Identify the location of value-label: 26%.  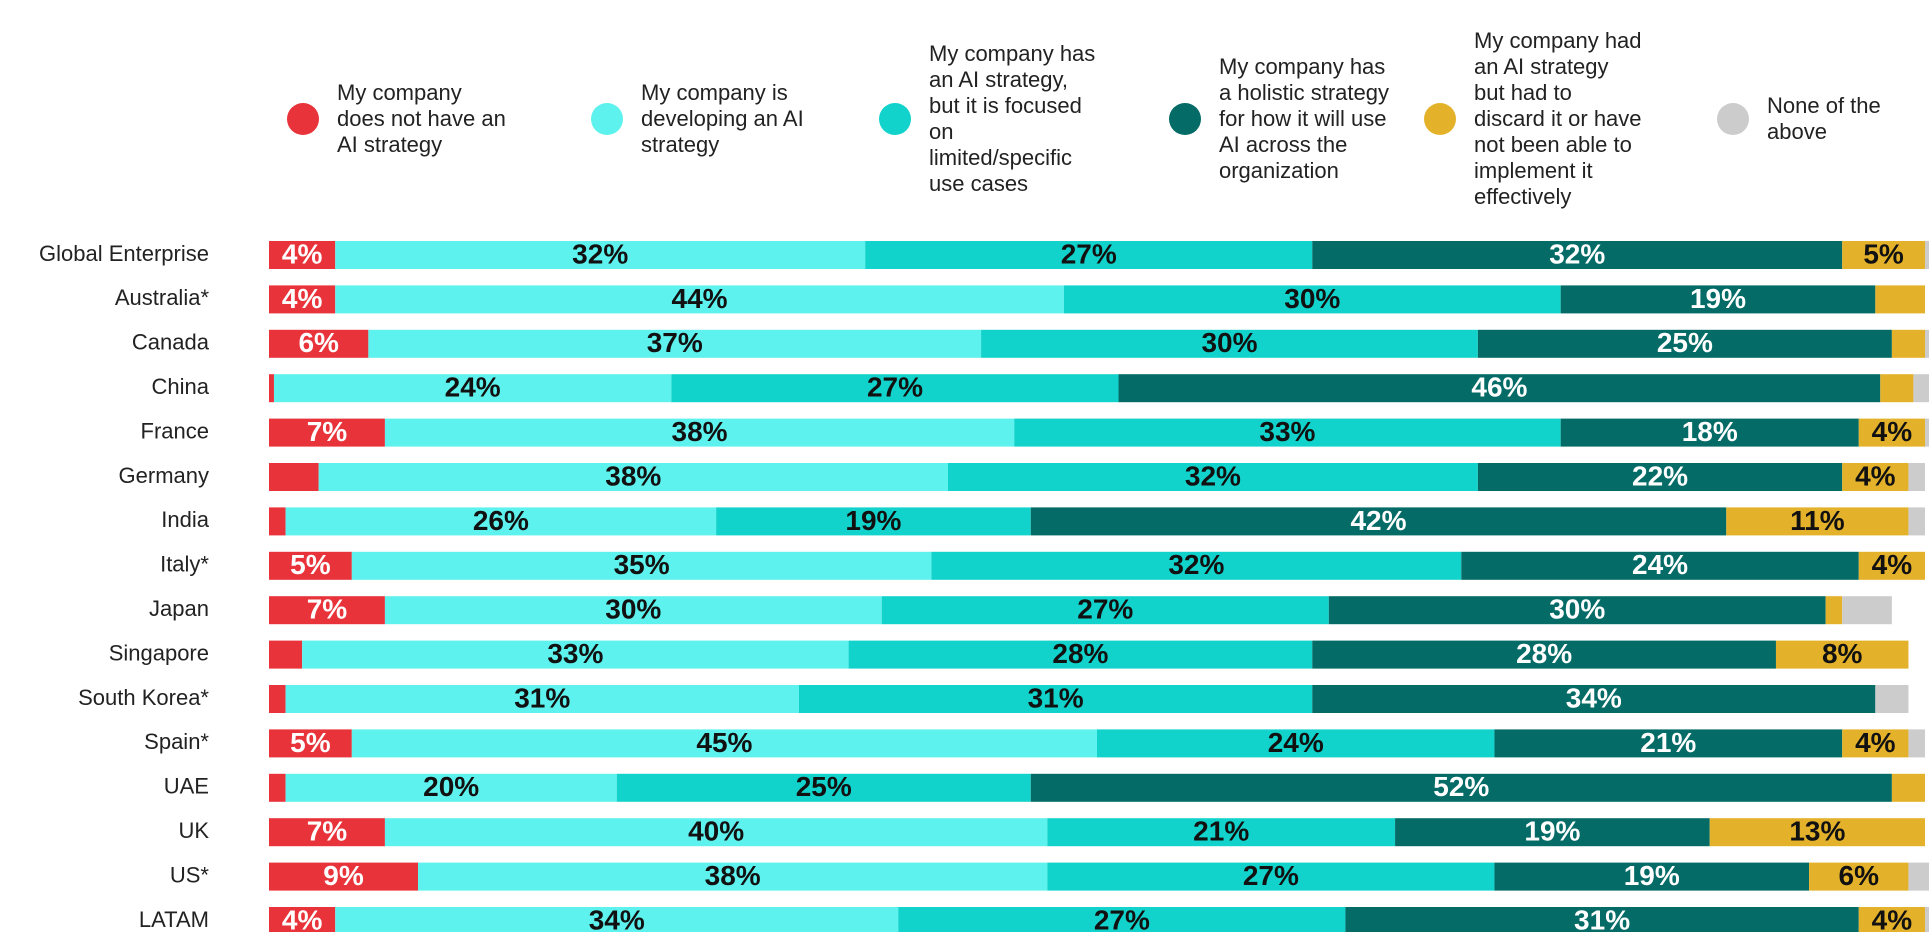
(501, 520).